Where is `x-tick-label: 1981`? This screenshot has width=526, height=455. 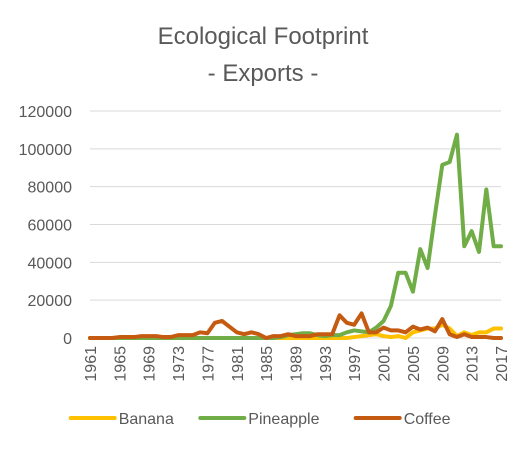 x-tick-label: 1981 is located at coordinates (238, 364).